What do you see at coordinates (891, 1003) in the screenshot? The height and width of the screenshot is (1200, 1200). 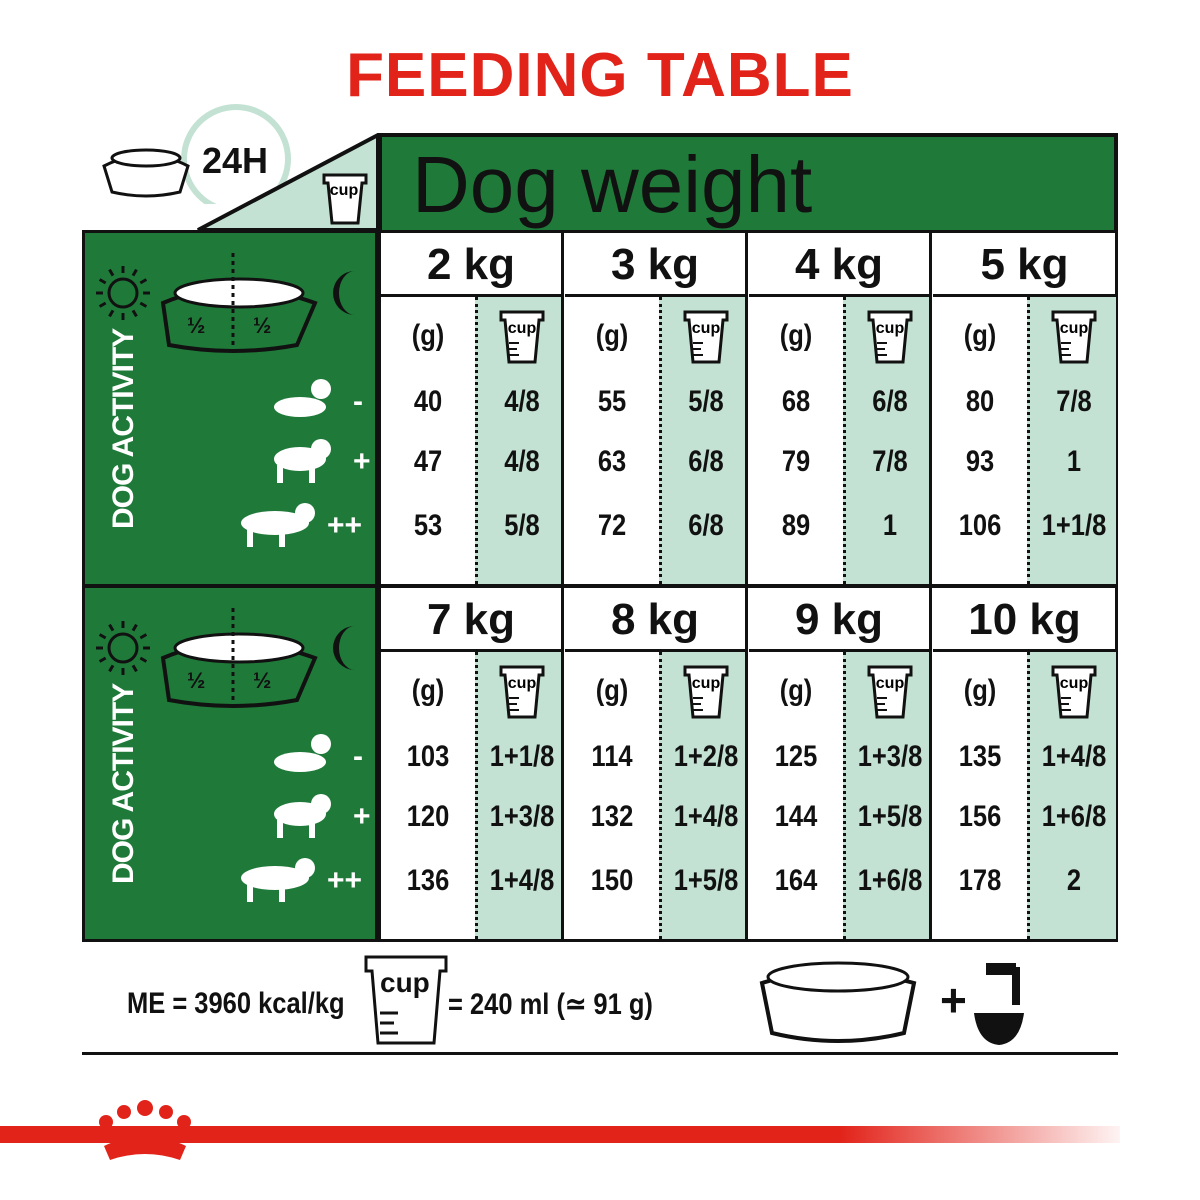 I see `bowl-water-icon` at bounding box center [891, 1003].